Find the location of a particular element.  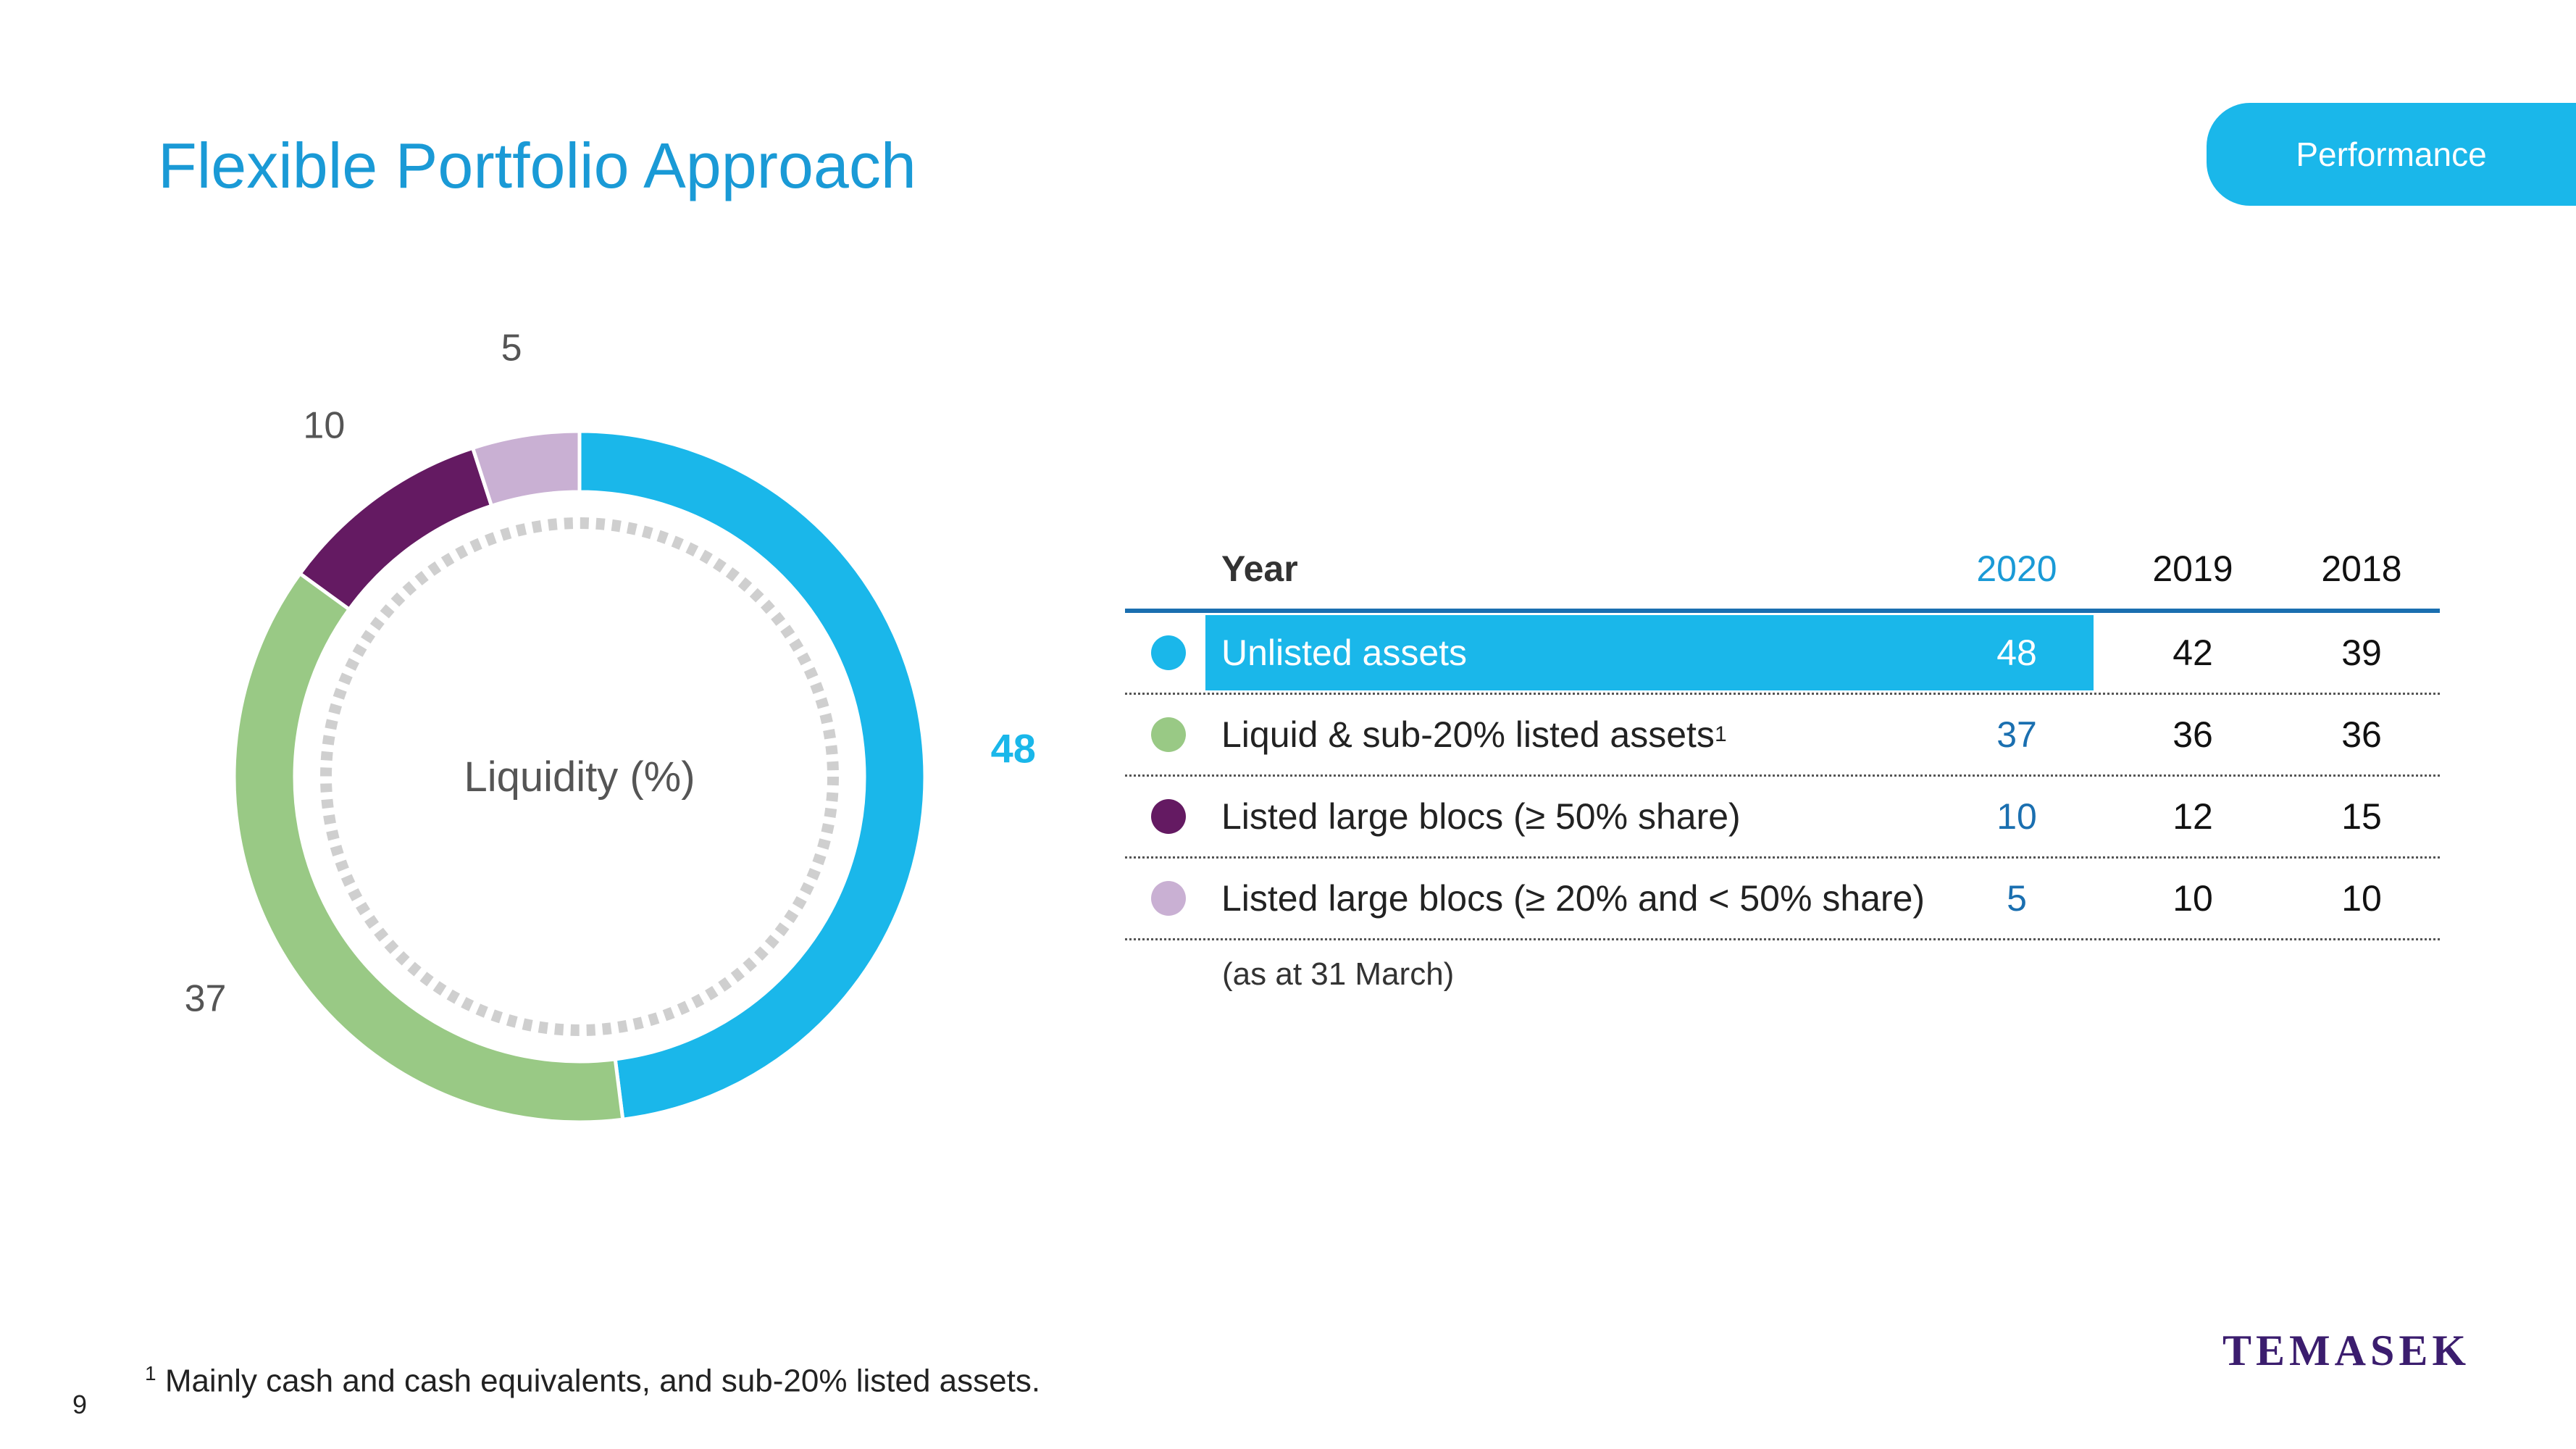

cell-liquid-2020: 37 is located at coordinates (2016, 734).